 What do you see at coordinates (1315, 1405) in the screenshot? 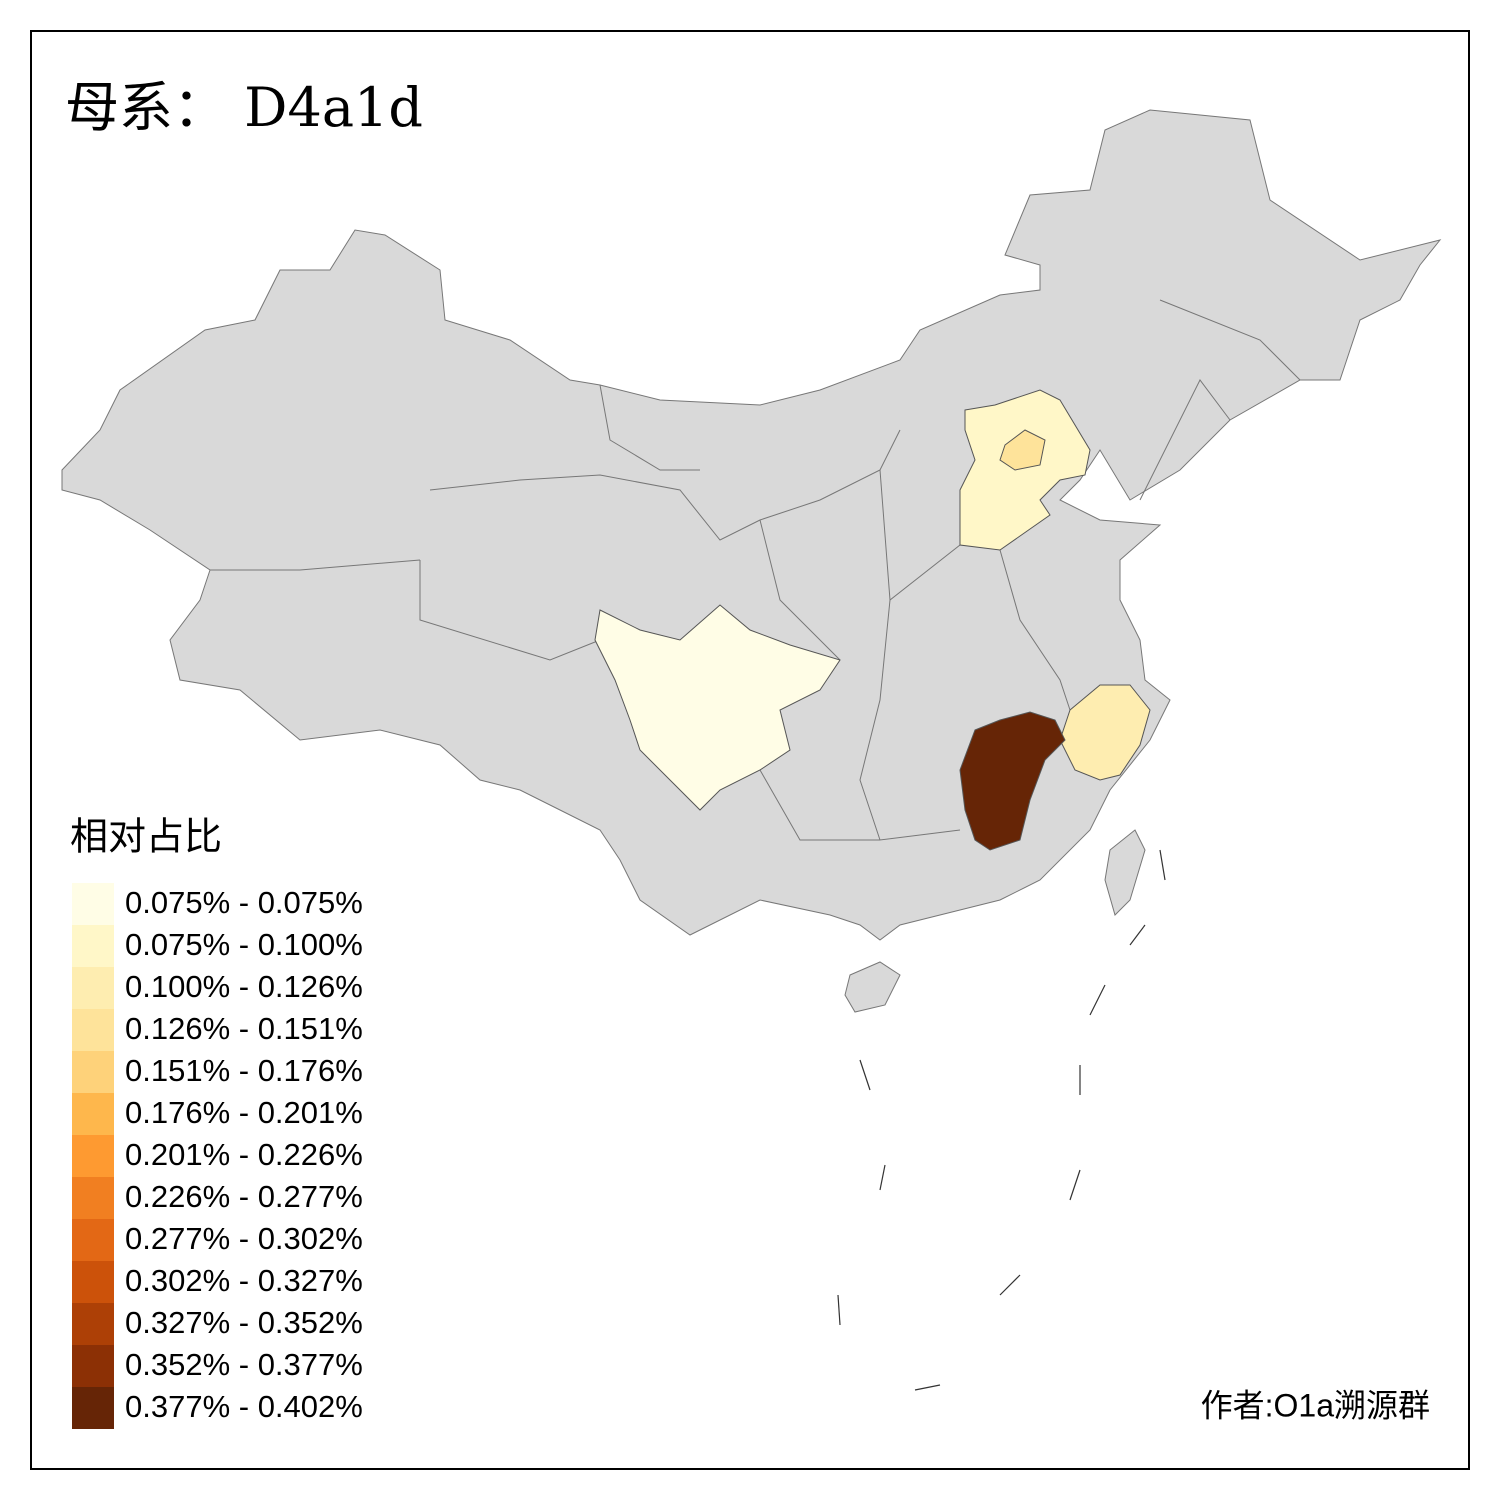
I see `credit: 作者:O1a溯源群` at bounding box center [1315, 1405].